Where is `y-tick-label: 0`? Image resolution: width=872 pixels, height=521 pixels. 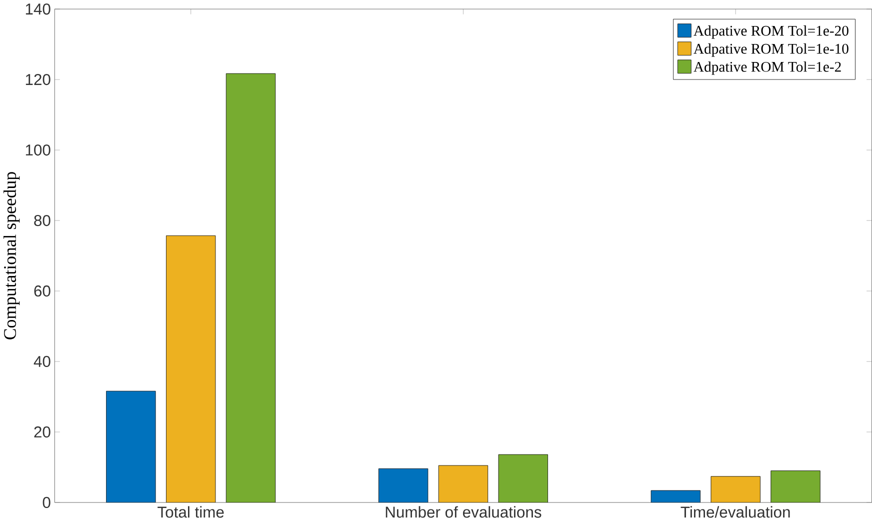 y-tick-label: 0 is located at coordinates (46, 502).